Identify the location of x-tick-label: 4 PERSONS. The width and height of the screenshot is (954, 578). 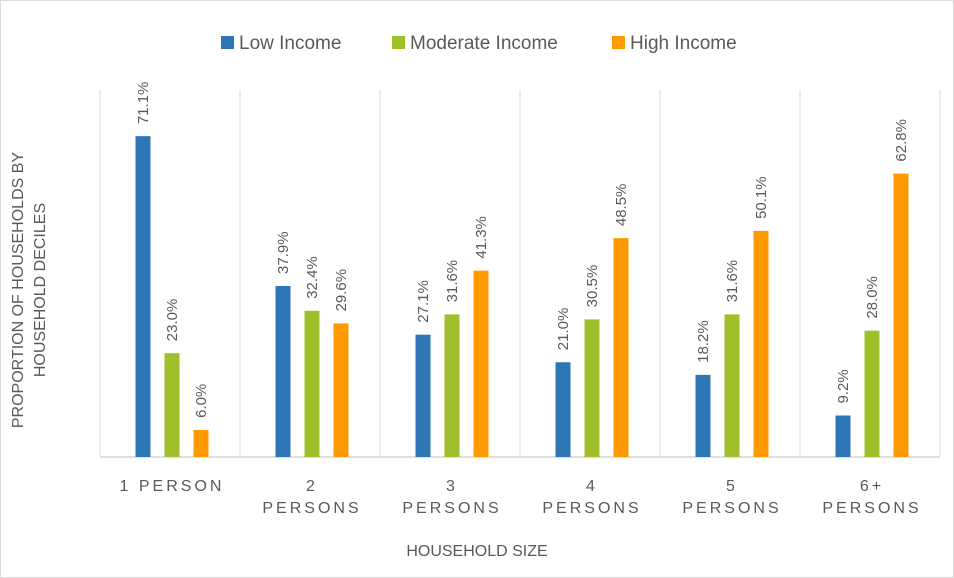
(592, 497).